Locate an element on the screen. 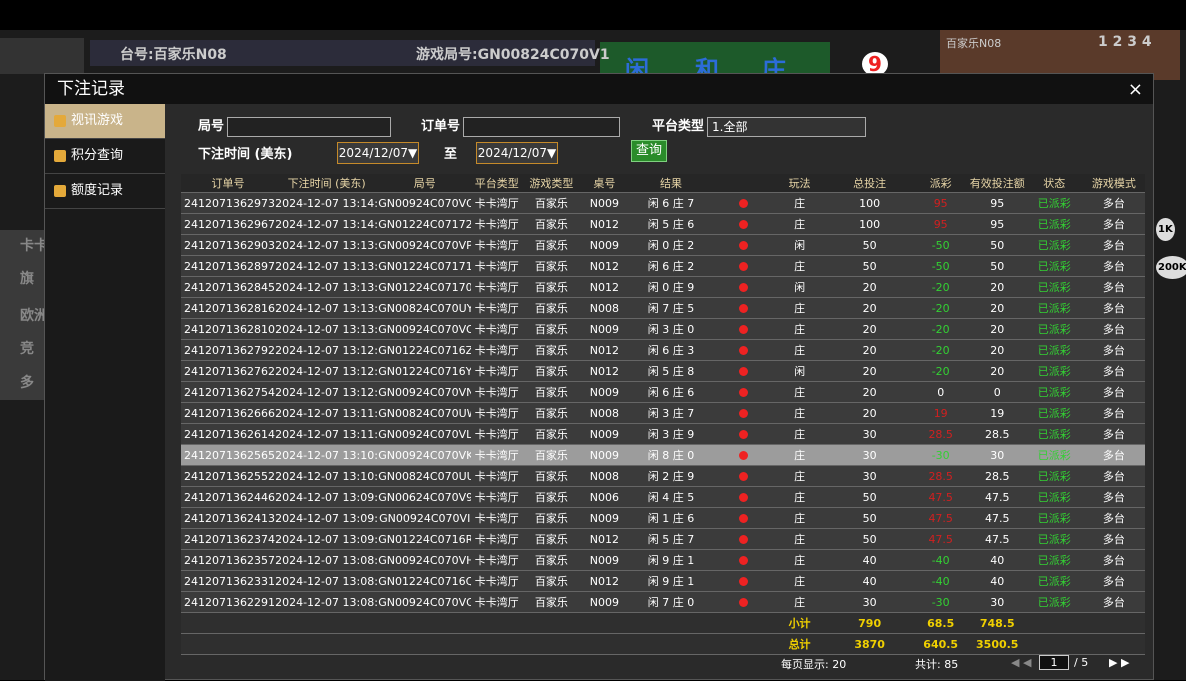 The height and width of the screenshot is (681, 1186). cell: 241207136237475 is located at coordinates (228, 539).